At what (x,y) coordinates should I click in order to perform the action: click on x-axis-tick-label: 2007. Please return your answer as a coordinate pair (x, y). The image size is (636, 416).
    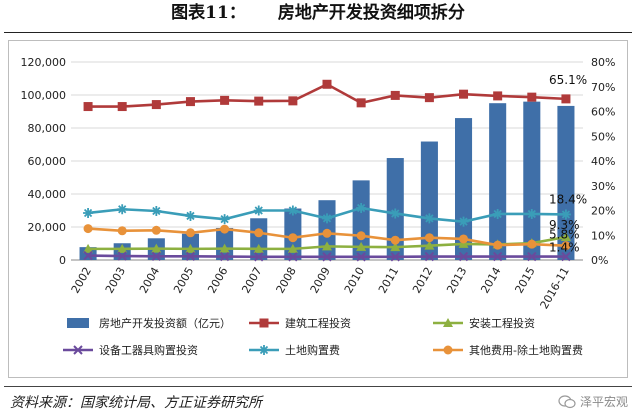
    Looking at the image, I should click on (251, 280).